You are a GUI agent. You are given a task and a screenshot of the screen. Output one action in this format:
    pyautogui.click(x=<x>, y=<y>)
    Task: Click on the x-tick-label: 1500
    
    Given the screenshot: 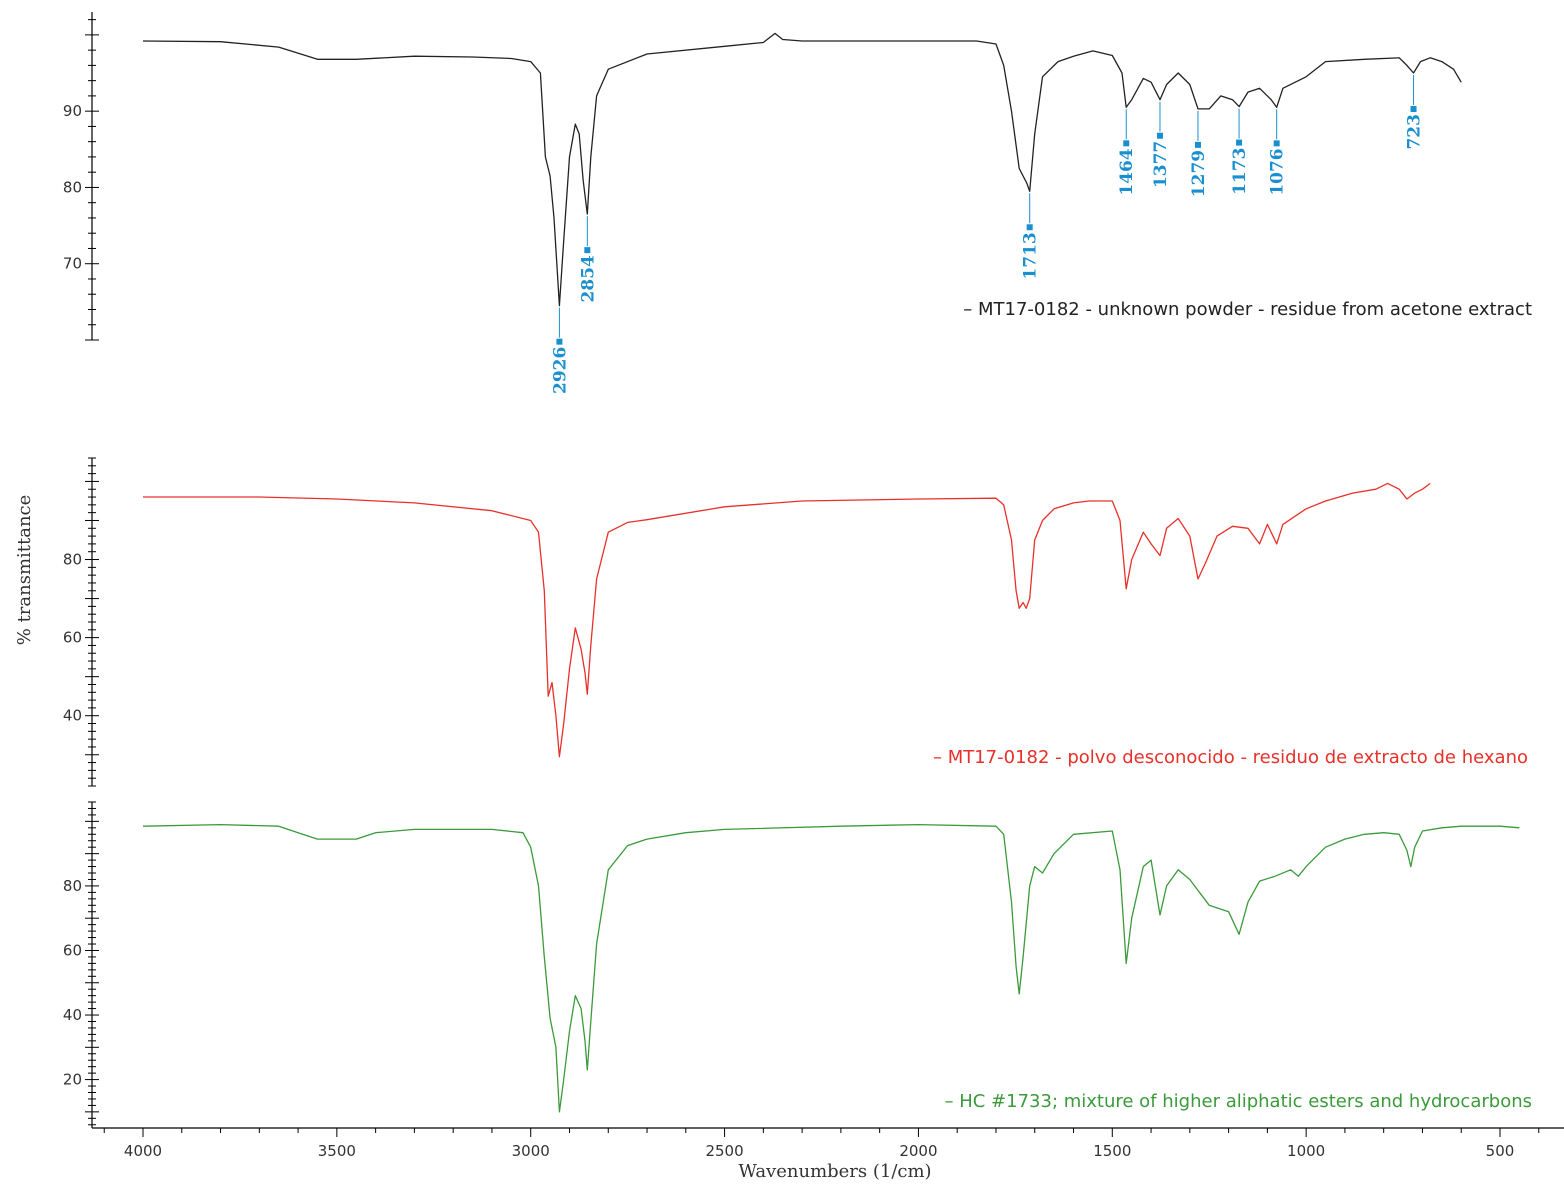 What is the action you would take?
    pyautogui.click(x=1112, y=1151)
    